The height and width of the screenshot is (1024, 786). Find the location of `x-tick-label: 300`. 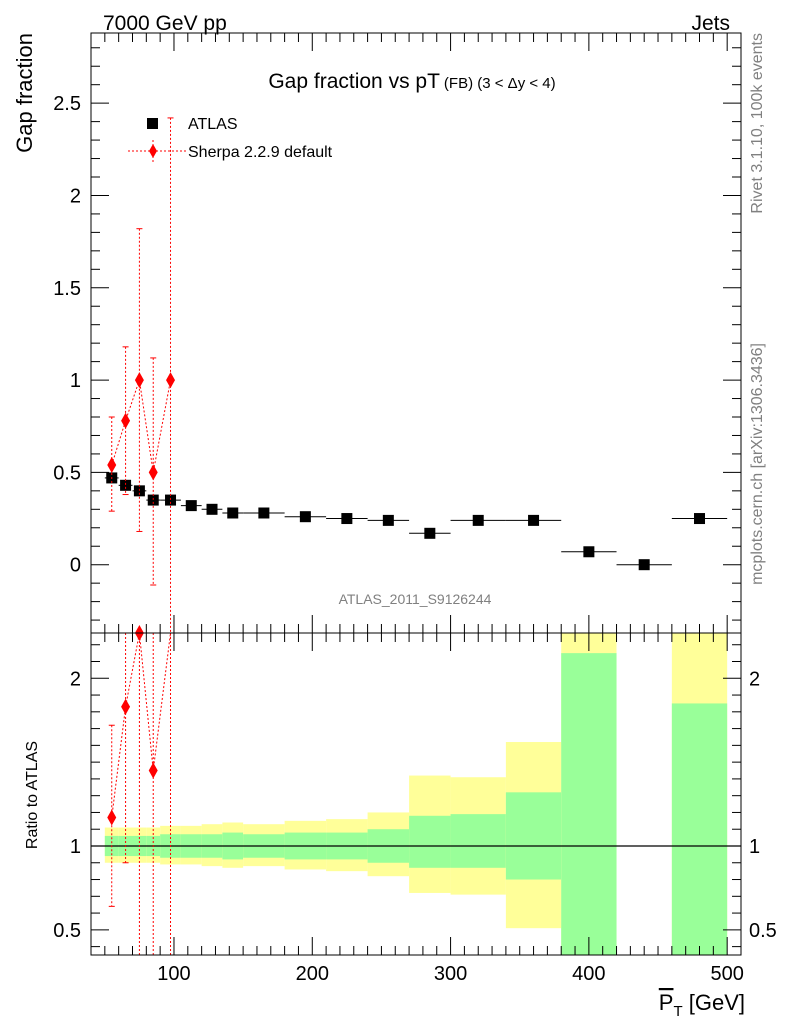

x-tick-label: 300 is located at coordinates (450, 974).